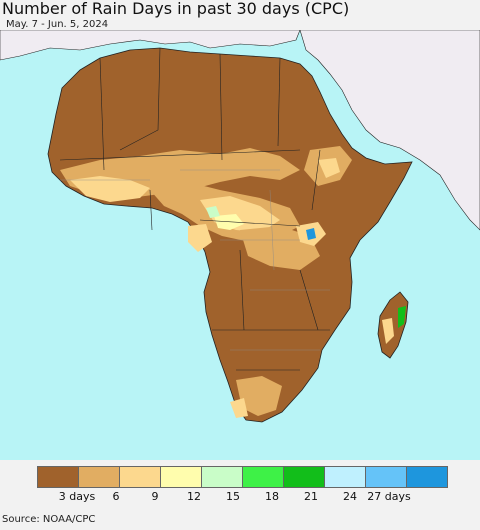  I want to click on source-credit: Source: NOAA/CPC, so click(49, 519).